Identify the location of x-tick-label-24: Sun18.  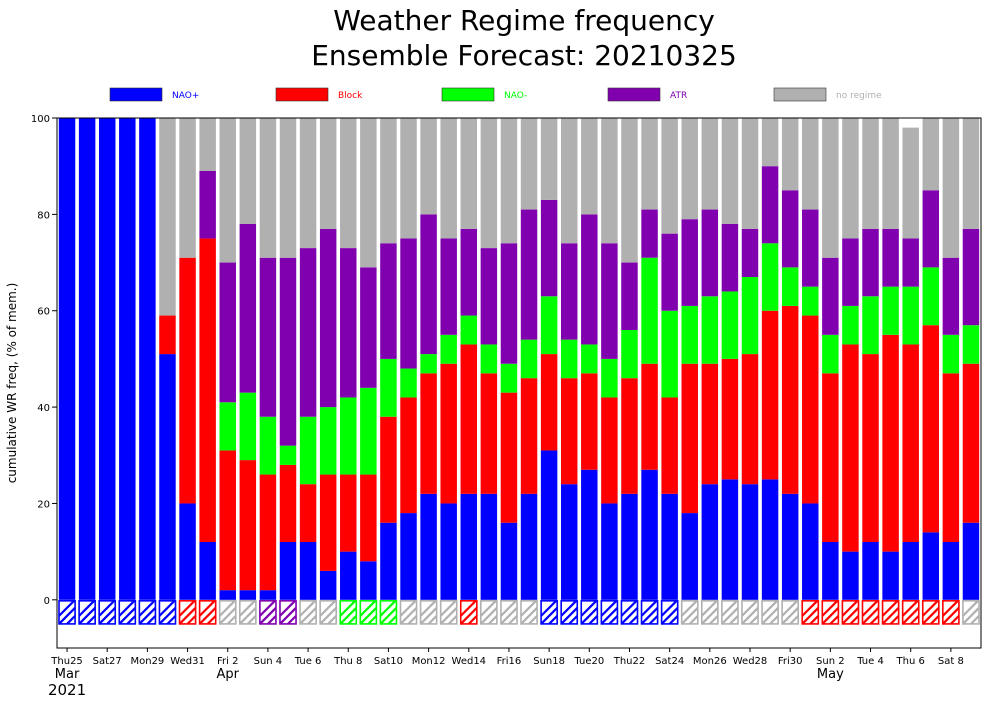
(549, 661).